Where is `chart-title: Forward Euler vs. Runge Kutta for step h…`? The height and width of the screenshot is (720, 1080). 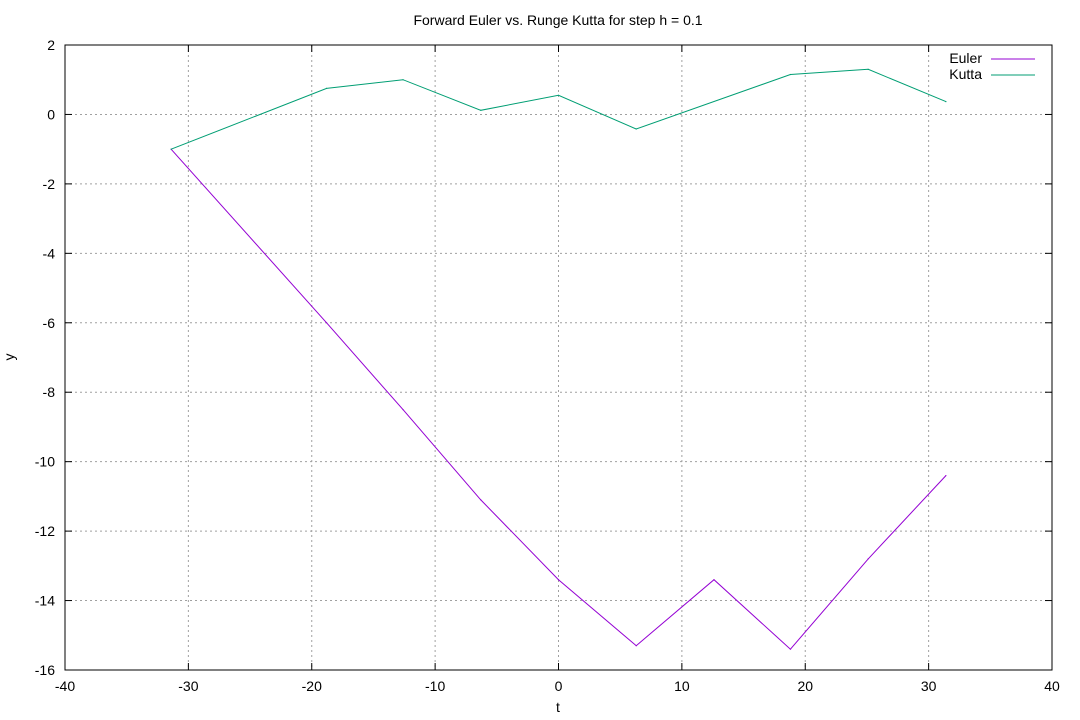
chart-title: Forward Euler vs. Runge Kutta for step h… is located at coordinates (557, 20).